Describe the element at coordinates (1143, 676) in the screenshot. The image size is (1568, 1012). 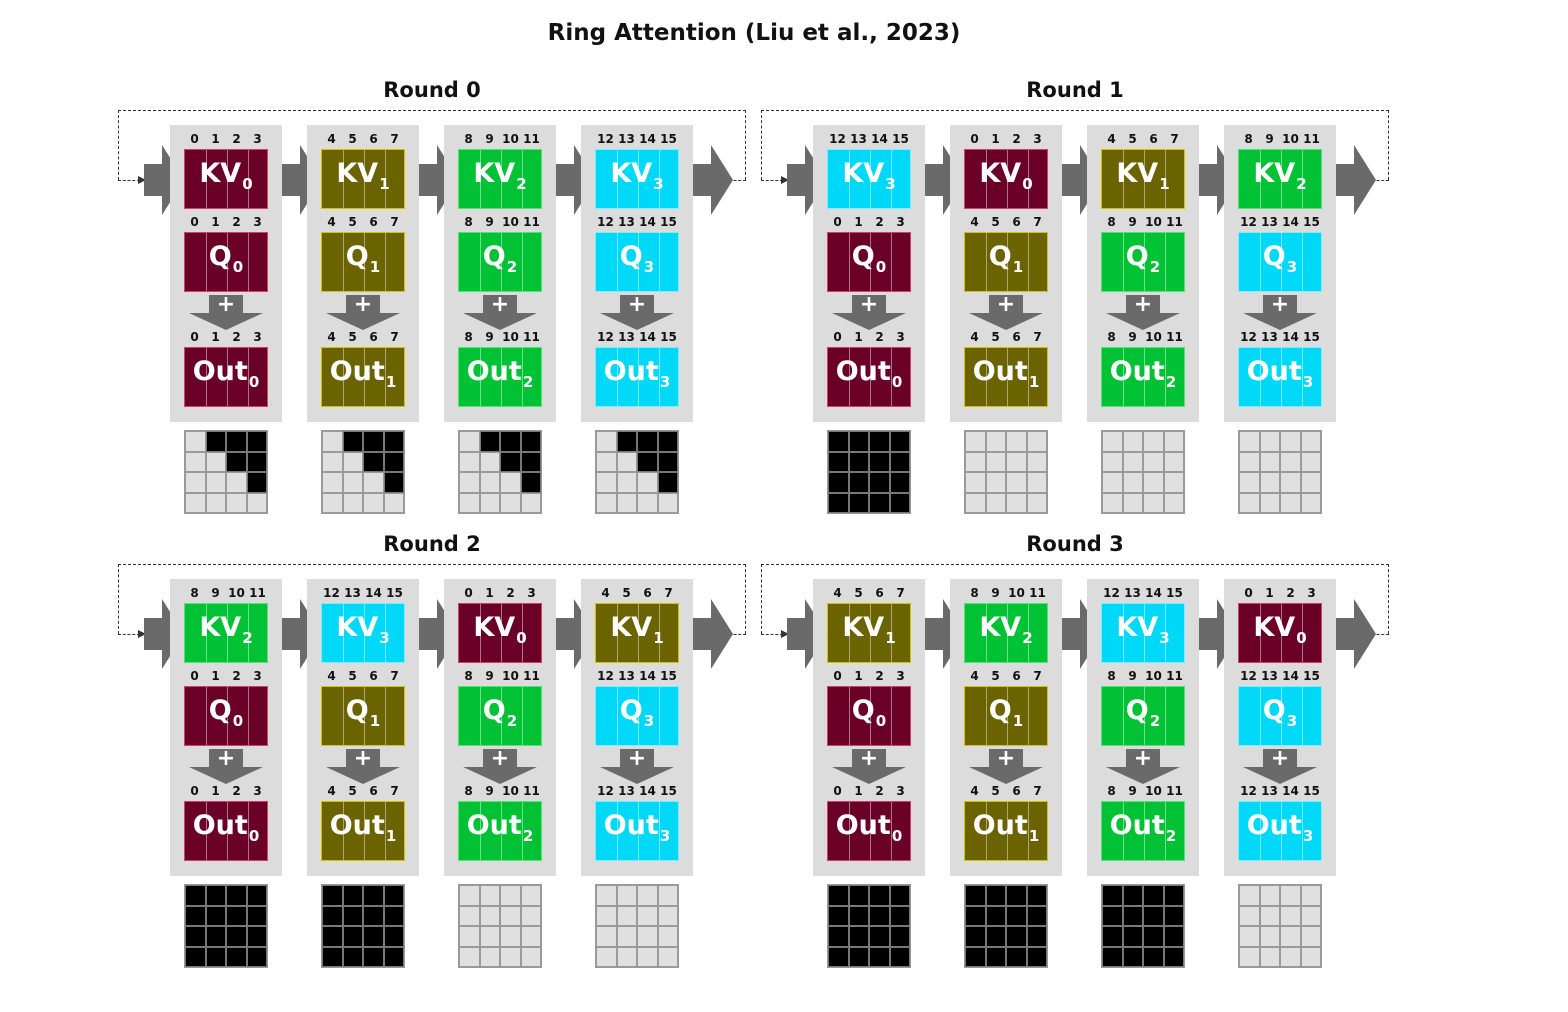
I see `q-index-labels: 8 9 10 11` at that location.